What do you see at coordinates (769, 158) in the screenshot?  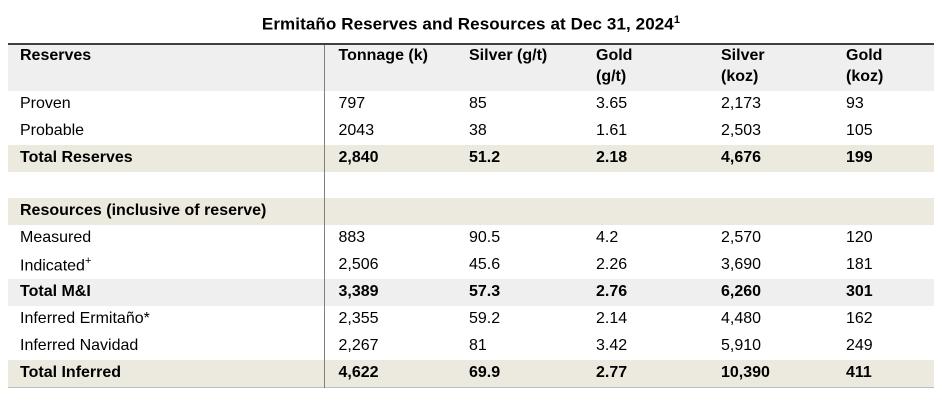 I see `cell-value: 4,676` at bounding box center [769, 158].